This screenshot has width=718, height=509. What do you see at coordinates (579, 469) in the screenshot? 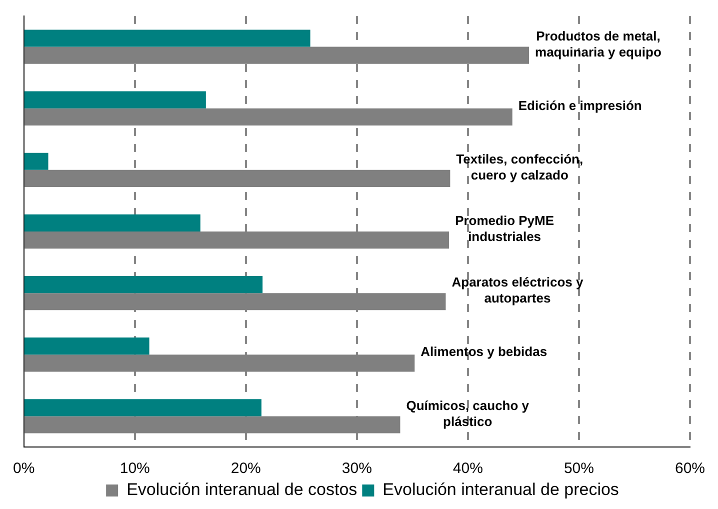
I see `x-tick-label: 50%` at bounding box center [579, 469].